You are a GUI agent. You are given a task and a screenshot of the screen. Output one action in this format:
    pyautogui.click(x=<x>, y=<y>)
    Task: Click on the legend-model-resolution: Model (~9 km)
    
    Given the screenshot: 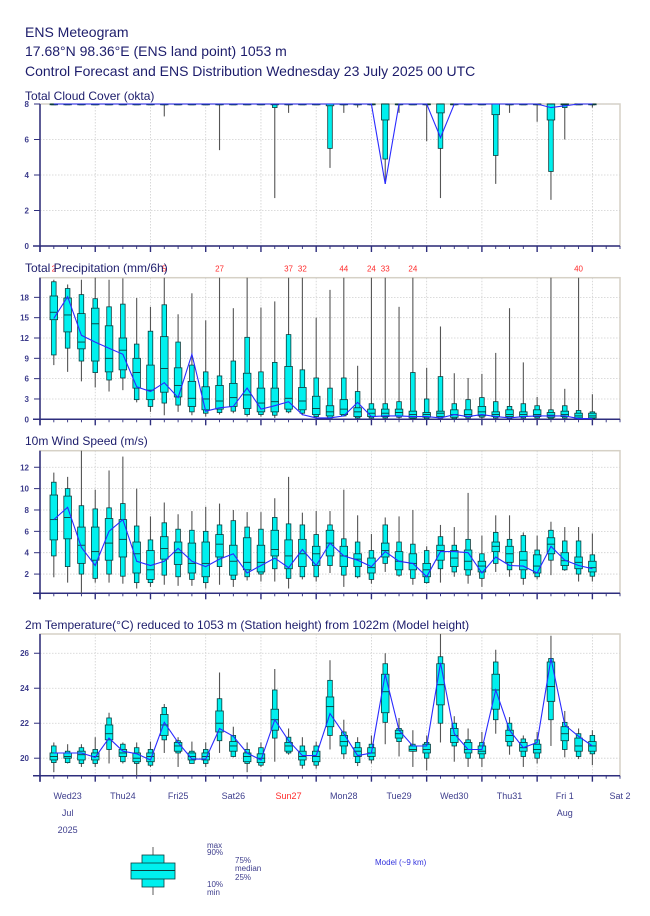 What is the action you would take?
    pyautogui.click(x=401, y=862)
    